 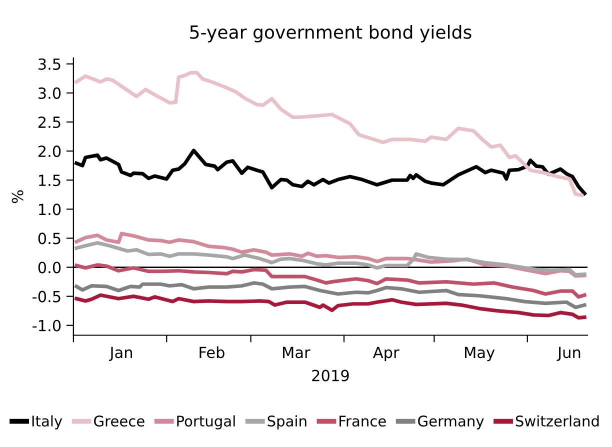 I want to click on legend-label: Portugal, so click(x=206, y=422).